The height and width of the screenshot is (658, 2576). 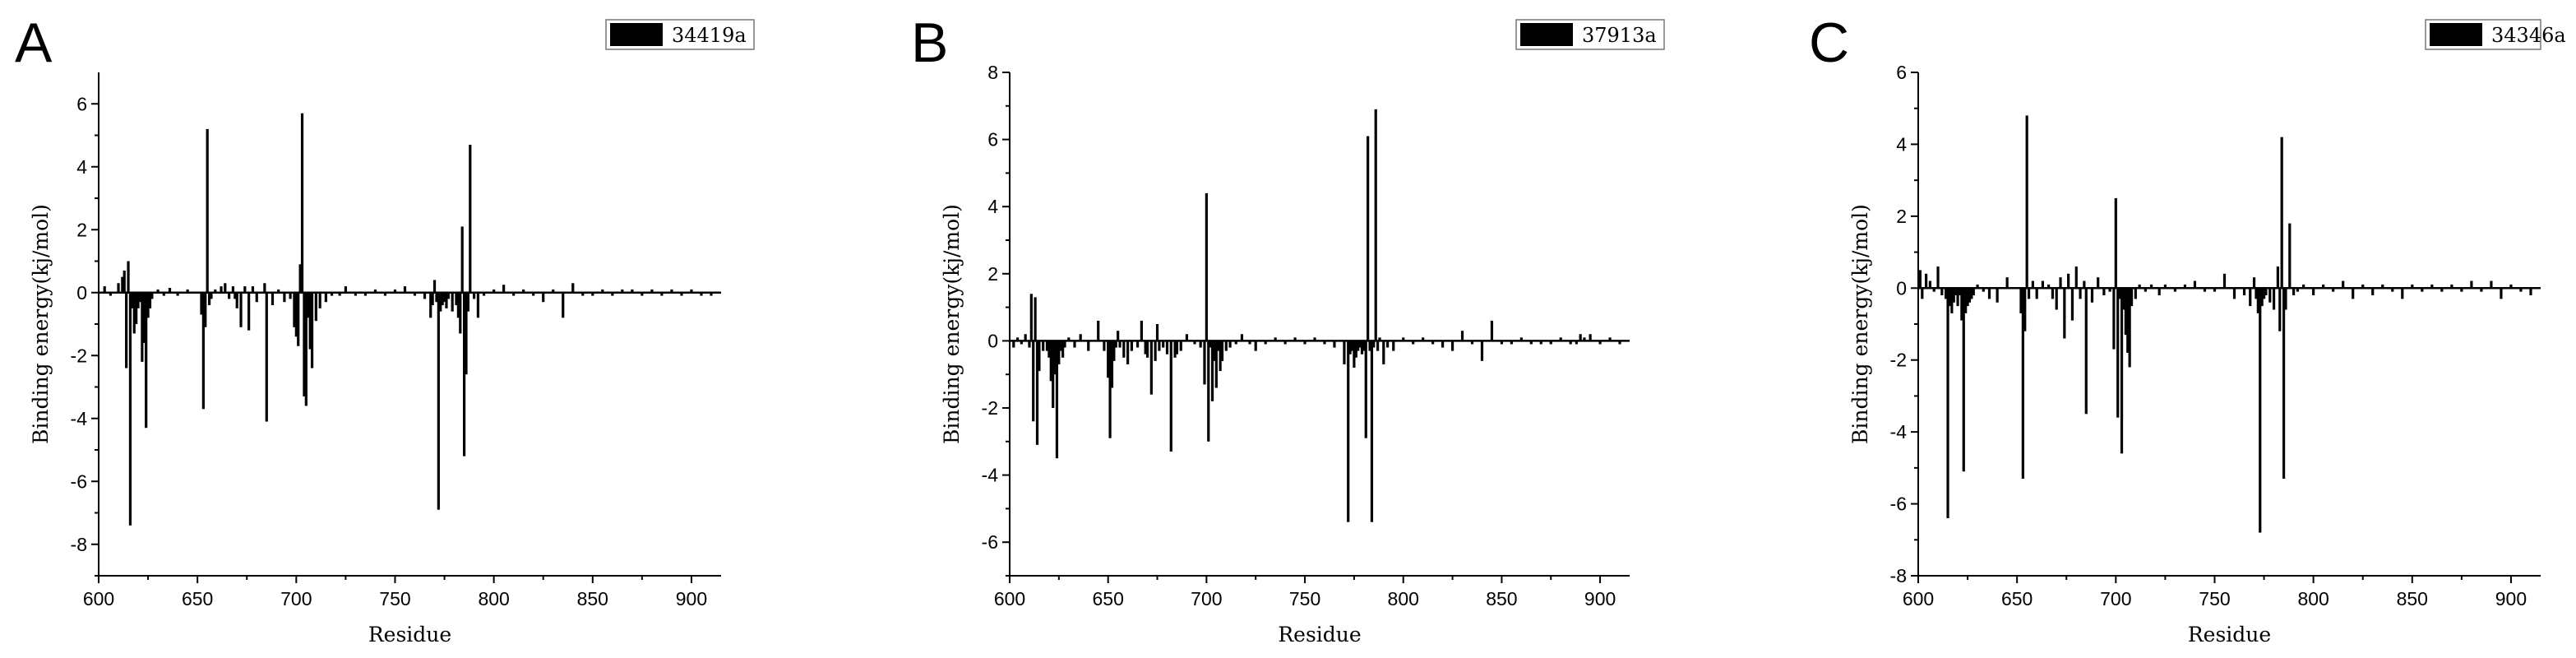 What do you see at coordinates (79, 355) in the screenshot?
I see `y-tick-label: -2` at bounding box center [79, 355].